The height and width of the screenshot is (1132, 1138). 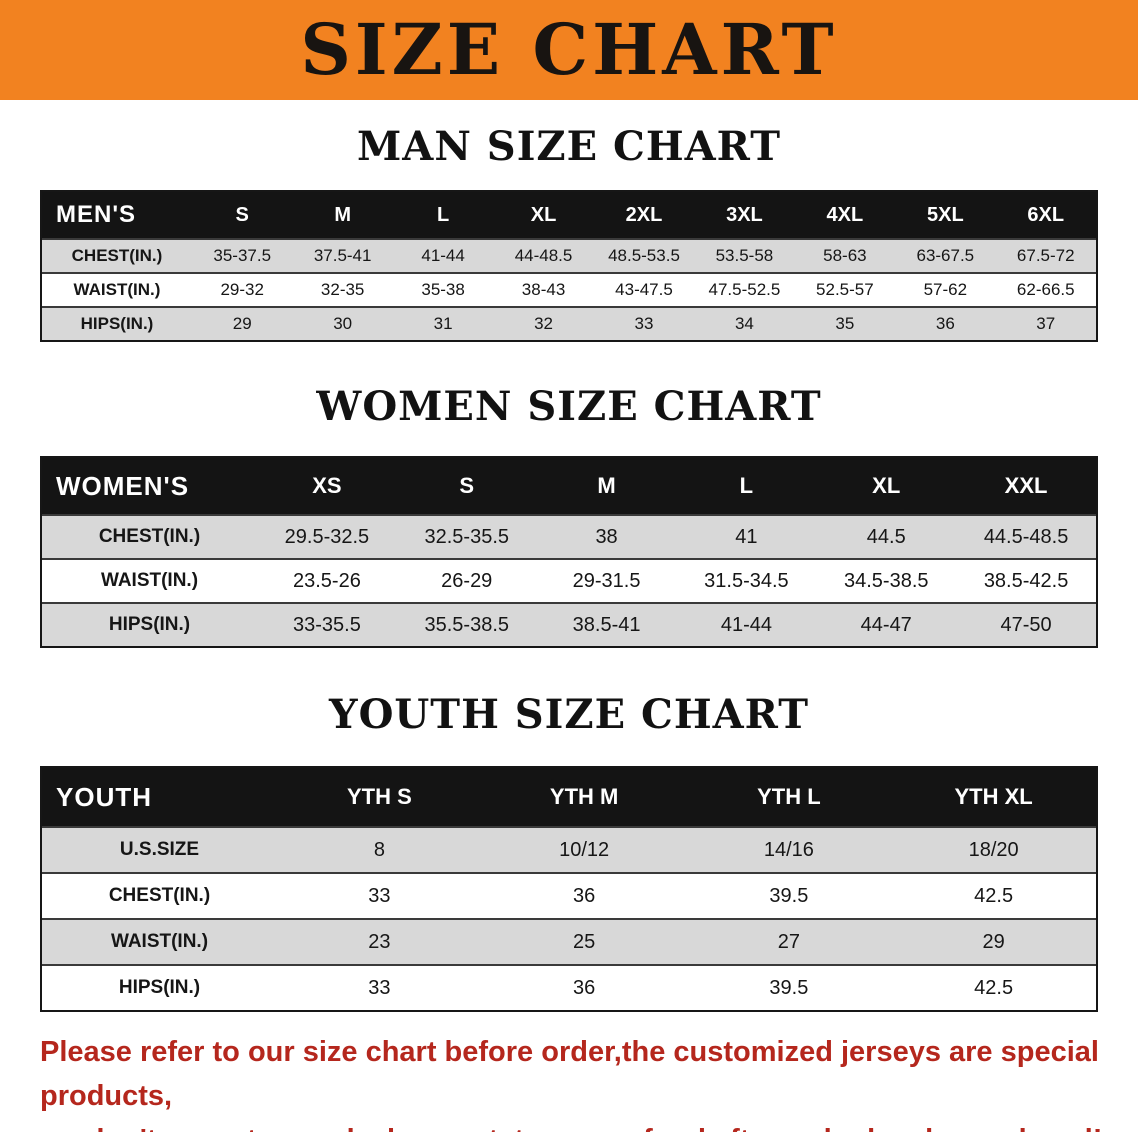 I want to click on table-row: WAIST(IN.) 23 25 27 29, so click(x=569, y=941).